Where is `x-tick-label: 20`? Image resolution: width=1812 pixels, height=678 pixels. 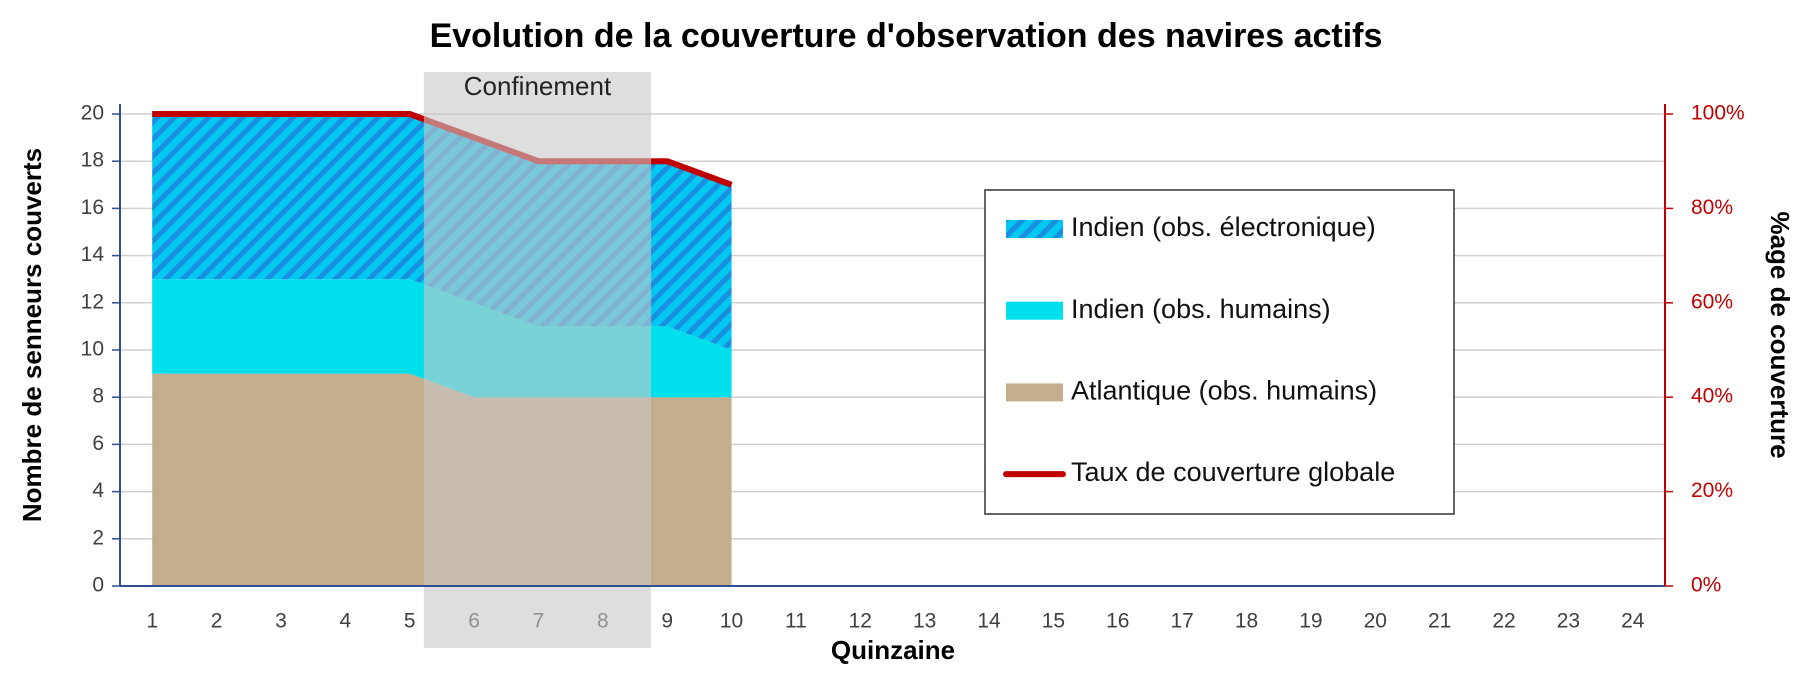 x-tick-label: 20 is located at coordinates (1375, 621).